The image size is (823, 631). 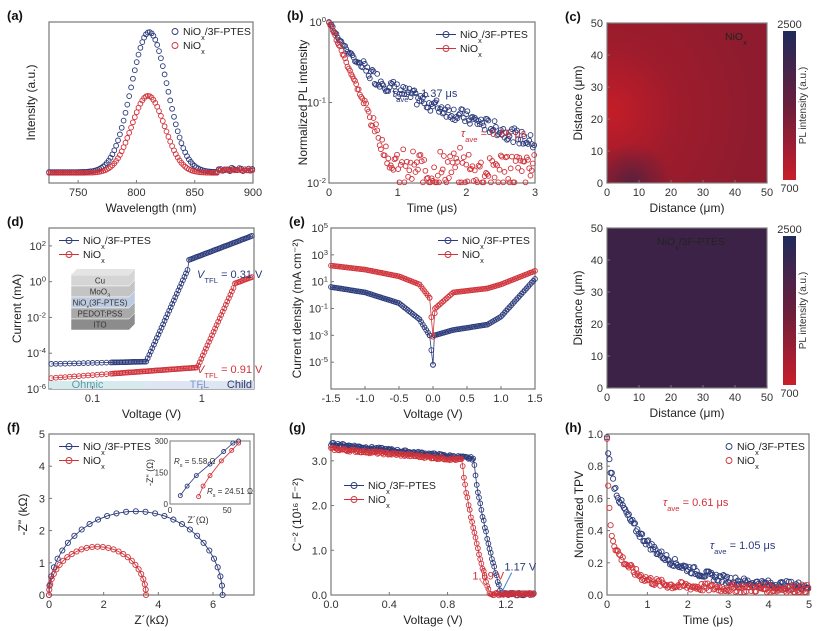 I want to click on y-axis-label: Current density (mA cm⁻²), so click(x=297, y=309).